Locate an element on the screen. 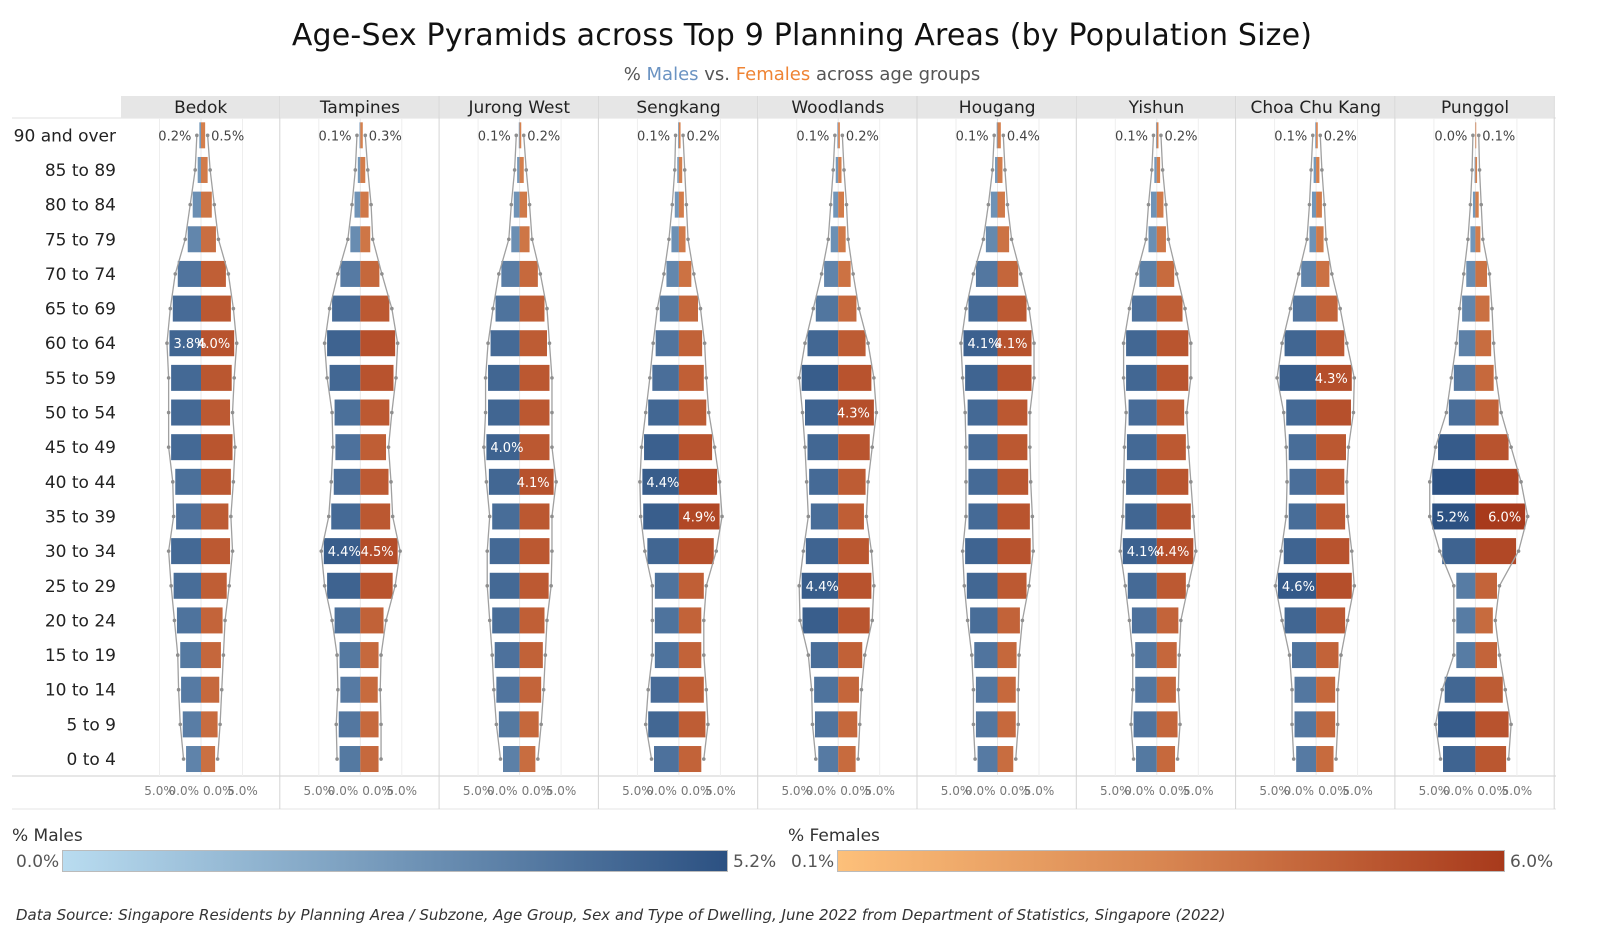  panel-title: Sengkang is located at coordinates (678, 108).